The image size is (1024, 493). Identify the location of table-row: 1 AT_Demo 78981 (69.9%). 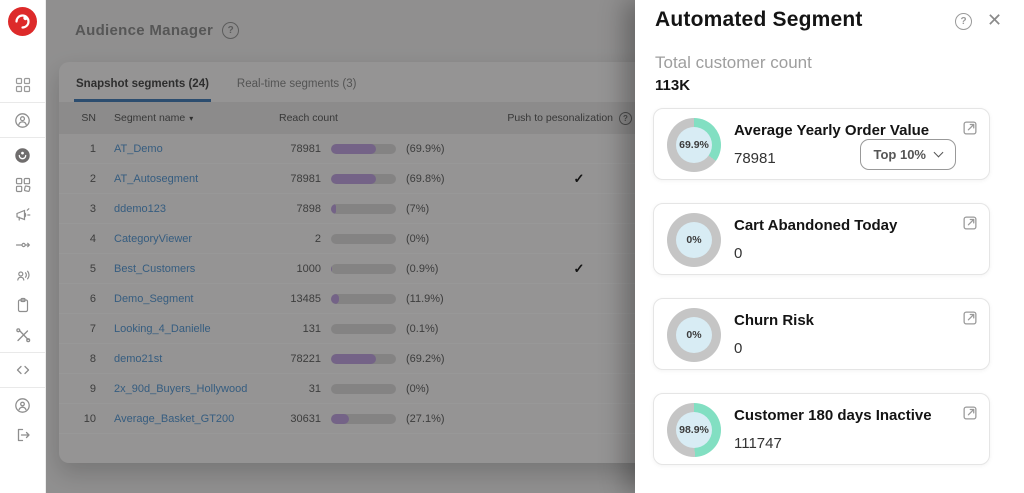
(379, 149).